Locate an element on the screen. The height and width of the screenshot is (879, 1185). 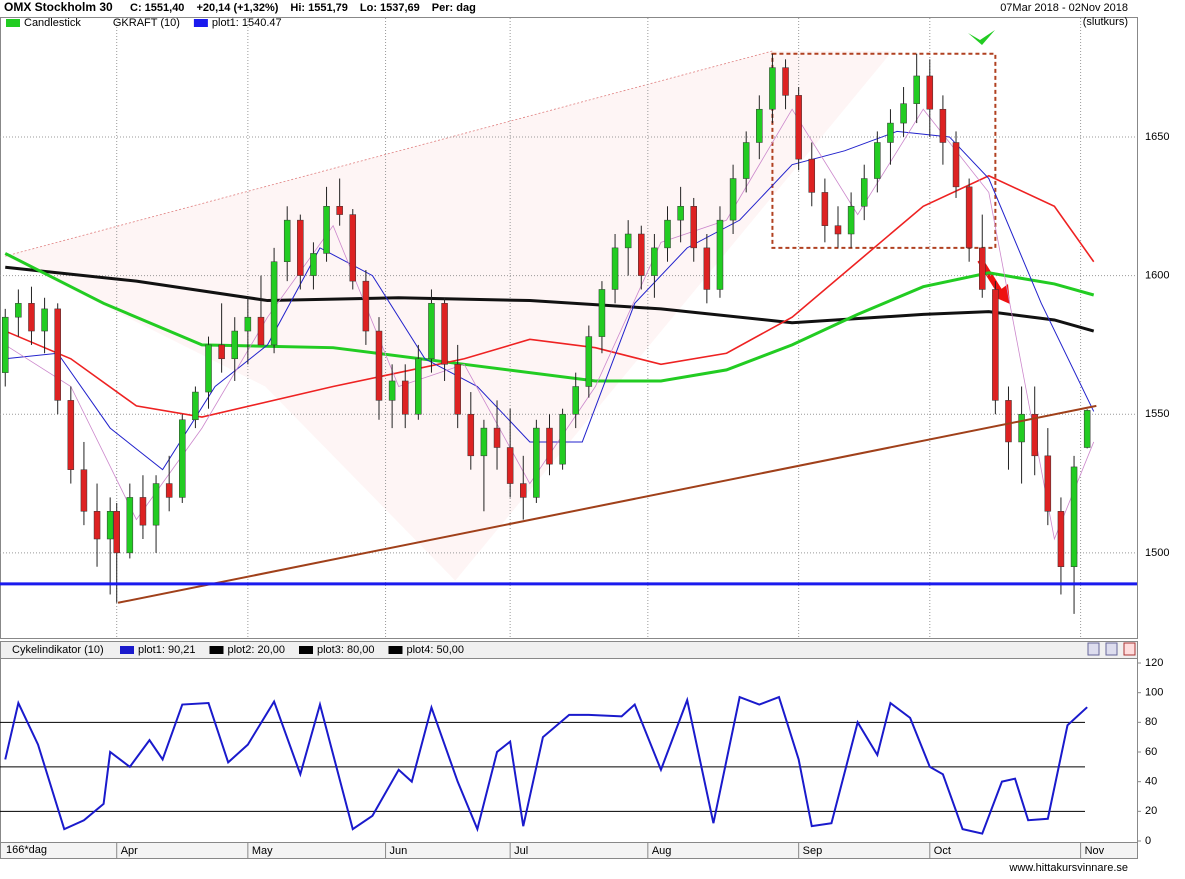
legend-label: plot1: 1540.47 is located at coordinates (247, 23).